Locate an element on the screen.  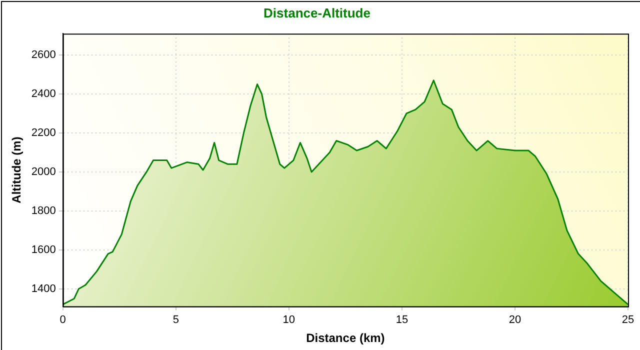
x-tick-label: 5 is located at coordinates (175, 320).